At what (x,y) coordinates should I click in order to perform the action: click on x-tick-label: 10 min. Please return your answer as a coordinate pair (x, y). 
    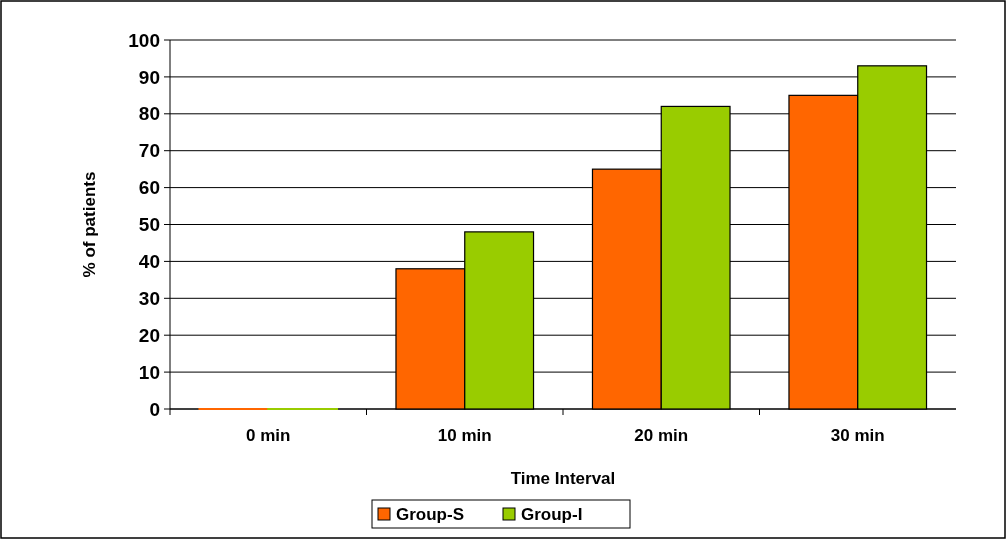
    Looking at the image, I should click on (464, 435).